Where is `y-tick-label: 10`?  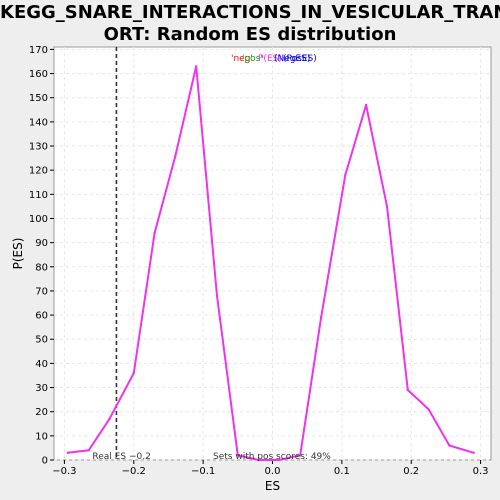 y-tick-label: 10 is located at coordinates (41, 436).